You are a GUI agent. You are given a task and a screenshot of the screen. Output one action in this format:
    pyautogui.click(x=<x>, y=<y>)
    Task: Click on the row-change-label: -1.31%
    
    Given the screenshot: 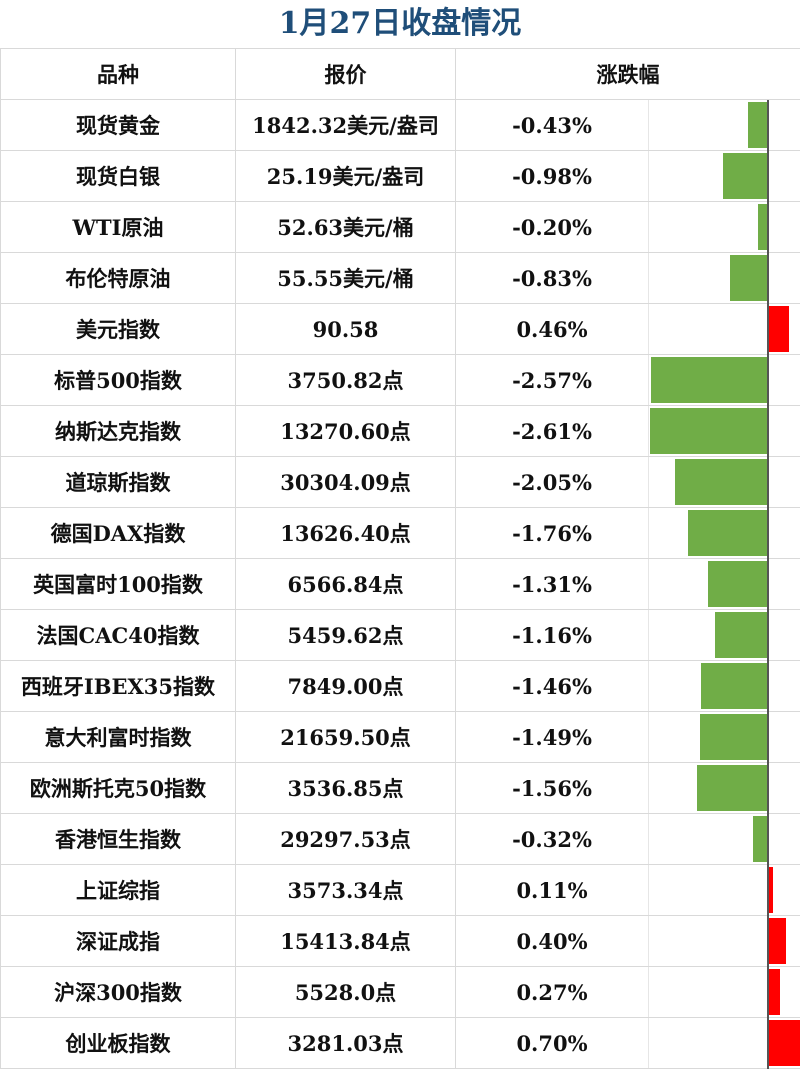 What is the action you would take?
    pyautogui.click(x=552, y=584)
    